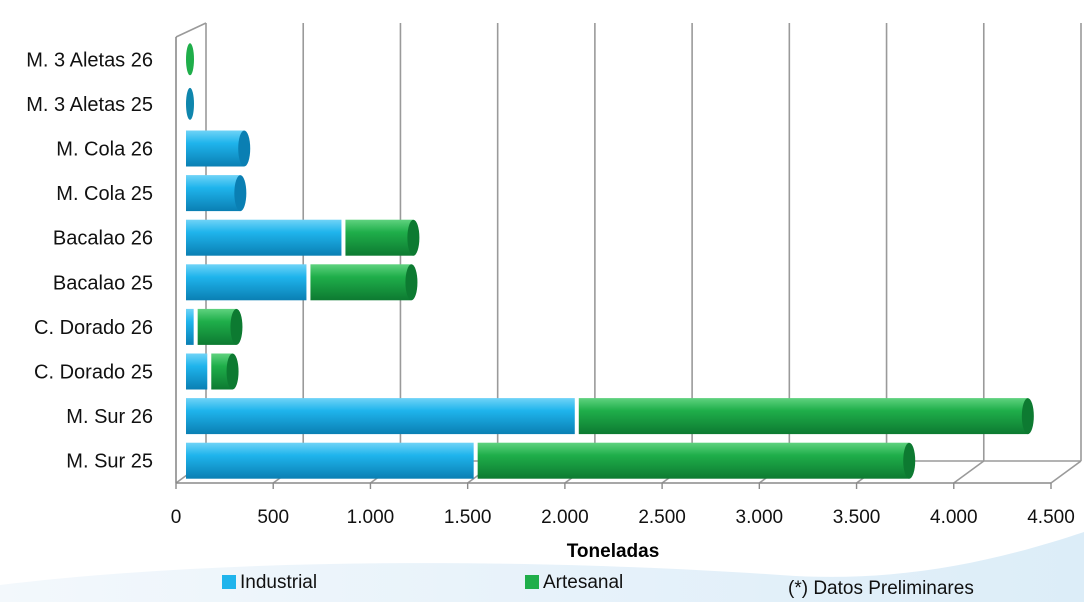 This screenshot has height=602, width=1084. What do you see at coordinates (109, 462) in the screenshot?
I see `y-category-label: M. Sur 25` at bounding box center [109, 462].